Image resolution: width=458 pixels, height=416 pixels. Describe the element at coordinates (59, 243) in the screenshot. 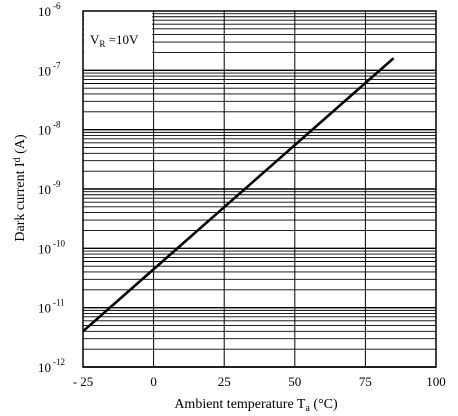

I see `y-tick-exponent: -10` at that location.